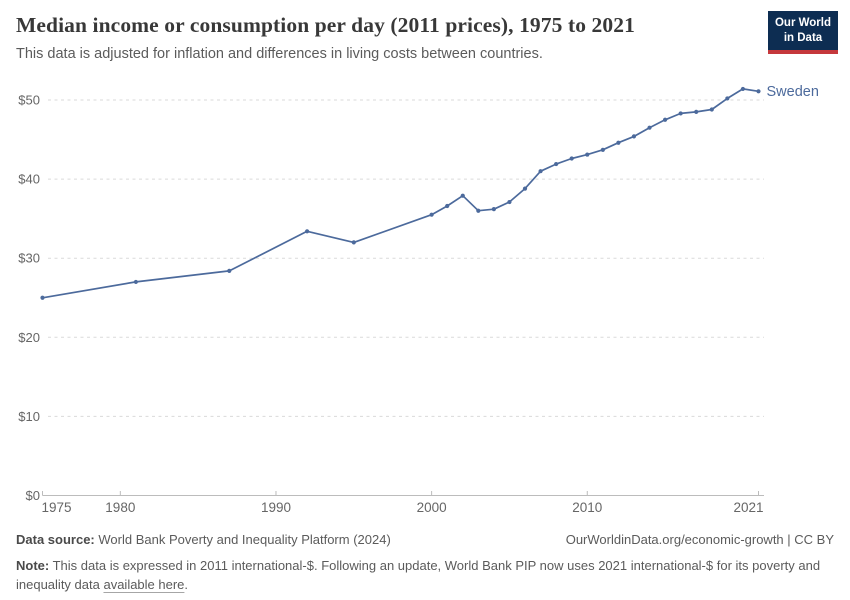 Image resolution: width=850 pixels, height=600 pixels. I want to click on y-tick-label: $50, so click(29, 100).